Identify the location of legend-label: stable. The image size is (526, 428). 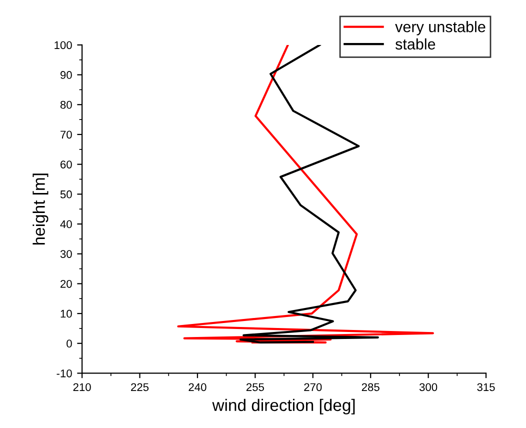
(415, 44).